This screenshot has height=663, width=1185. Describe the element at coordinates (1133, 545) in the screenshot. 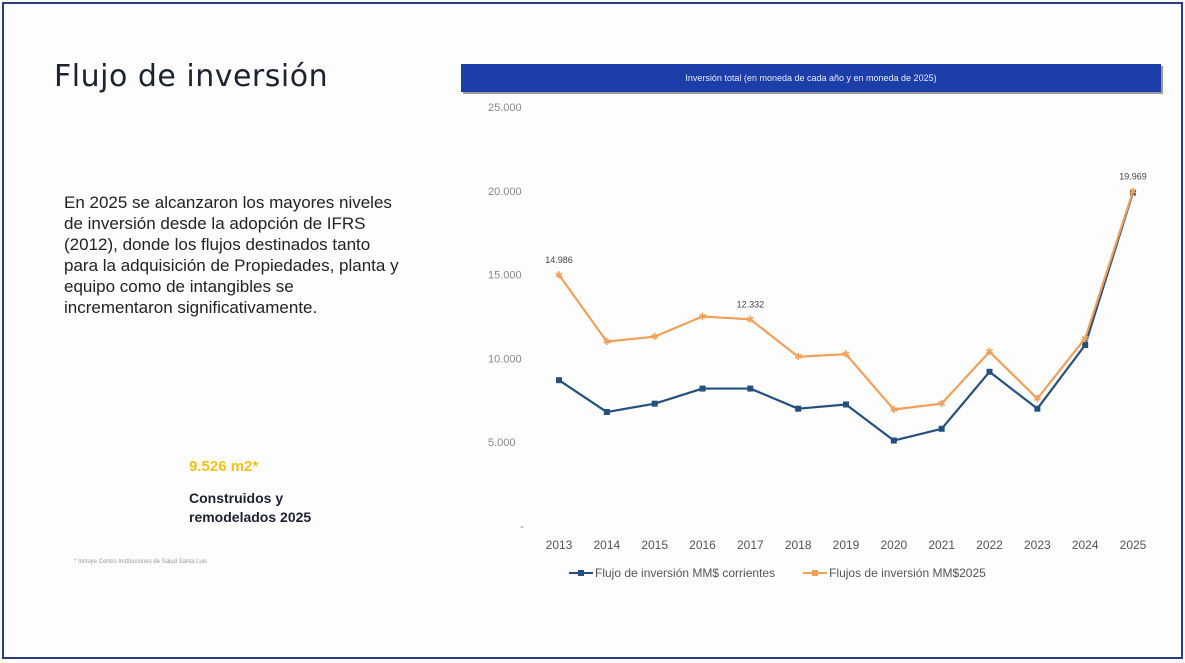

I see `x-tick-label: 2025` at that location.